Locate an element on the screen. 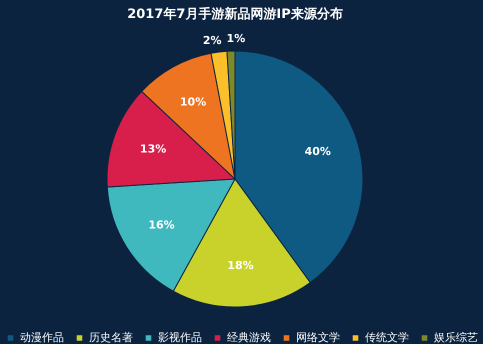  legend-label: 传统文学 is located at coordinates (387, 337).